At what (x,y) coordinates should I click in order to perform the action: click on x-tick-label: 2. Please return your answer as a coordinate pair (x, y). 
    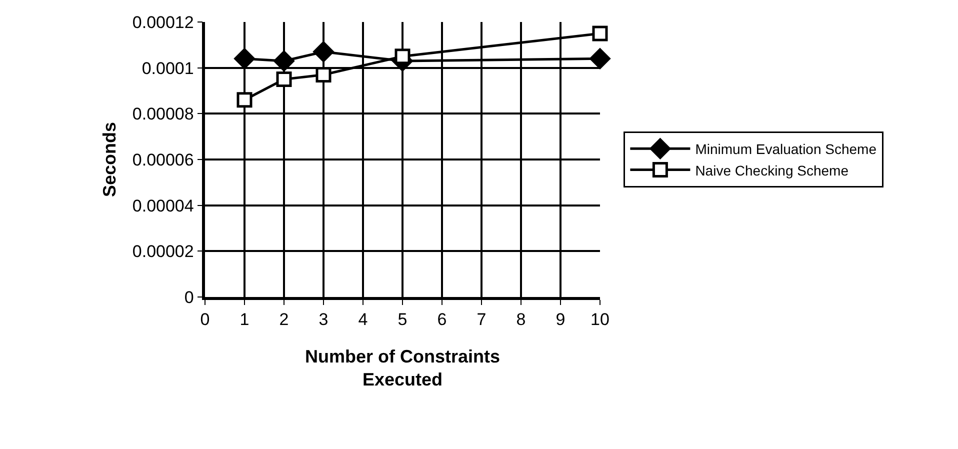
    Looking at the image, I should click on (284, 320).